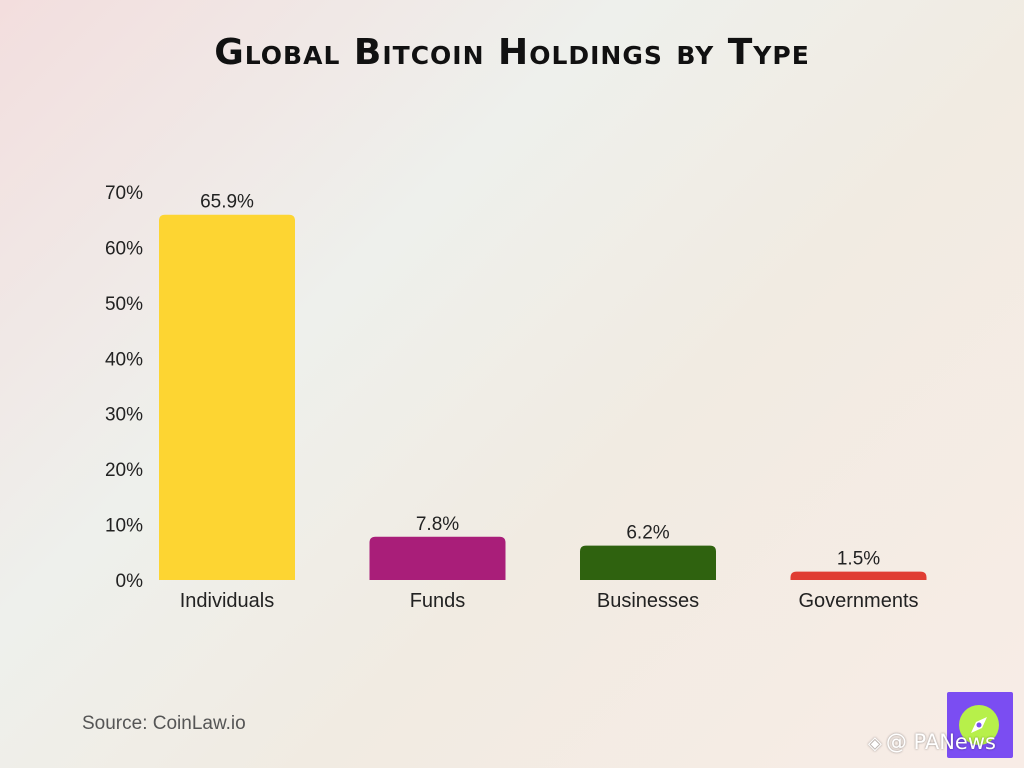 The width and height of the screenshot is (1024, 768). What do you see at coordinates (124, 193) in the screenshot?
I see `y-tick-label: 70%` at bounding box center [124, 193].